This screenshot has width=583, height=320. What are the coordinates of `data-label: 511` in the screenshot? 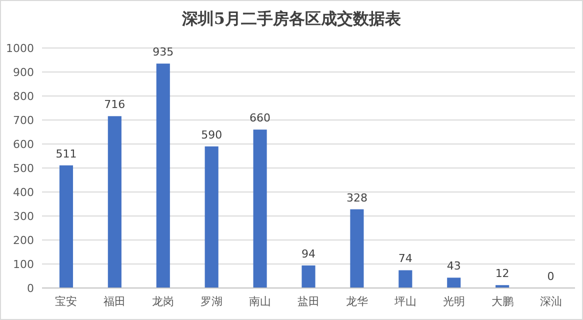 It's located at (66, 153).